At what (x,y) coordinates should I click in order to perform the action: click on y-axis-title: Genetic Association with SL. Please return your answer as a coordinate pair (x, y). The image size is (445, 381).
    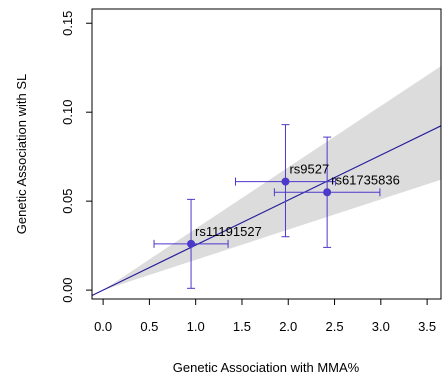
    Looking at the image, I should click on (21, 154).